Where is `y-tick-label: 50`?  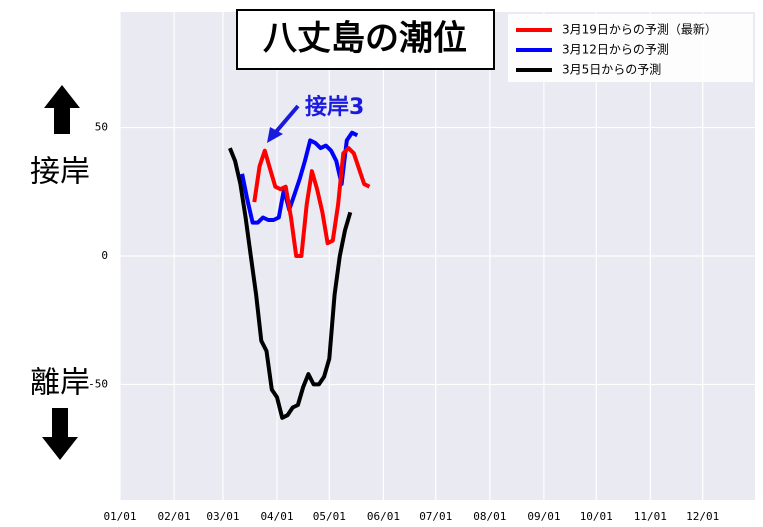 y-tick-label: 50 is located at coordinates (101, 127).